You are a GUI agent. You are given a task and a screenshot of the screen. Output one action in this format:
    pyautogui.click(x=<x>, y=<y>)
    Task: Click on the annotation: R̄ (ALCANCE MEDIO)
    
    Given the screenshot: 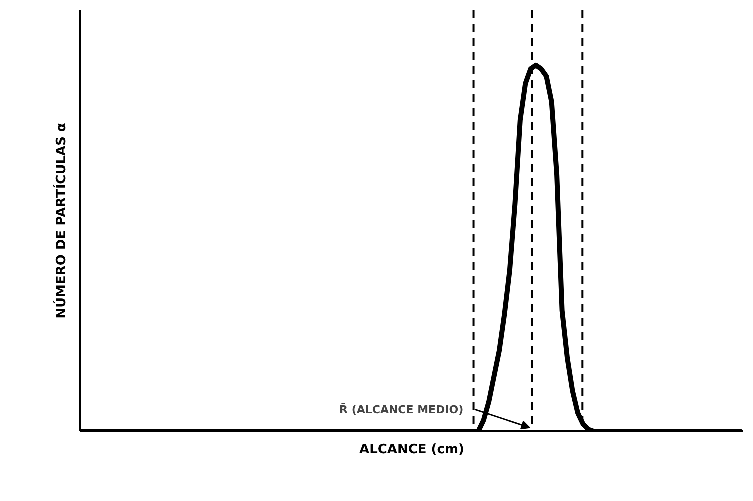 What is the action you would take?
    pyautogui.click(x=402, y=409)
    